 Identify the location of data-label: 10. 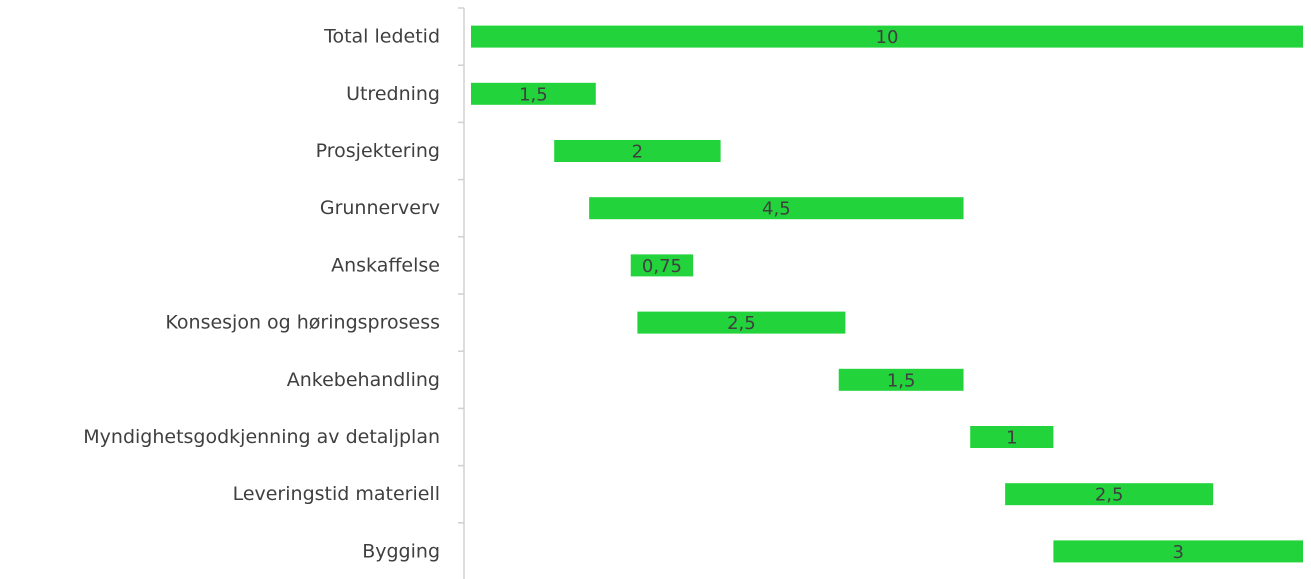
(887, 37).